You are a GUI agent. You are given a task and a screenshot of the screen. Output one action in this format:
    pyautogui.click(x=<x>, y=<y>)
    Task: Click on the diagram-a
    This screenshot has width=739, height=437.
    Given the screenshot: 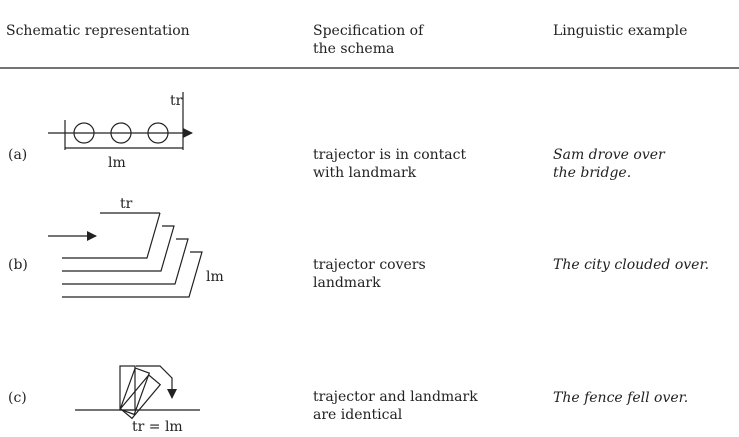 What is the action you would take?
    pyautogui.click(x=120, y=121)
    